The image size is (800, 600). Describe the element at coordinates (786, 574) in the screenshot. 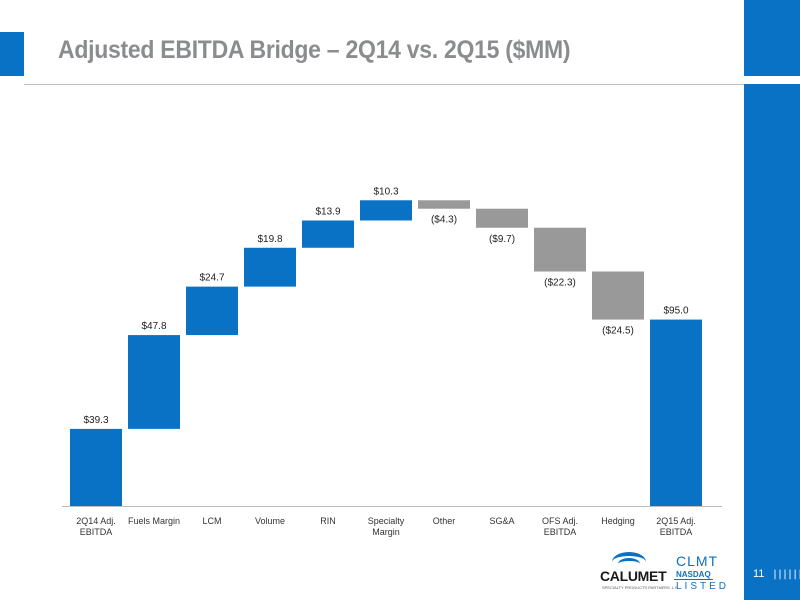

I see `footer-decoration: ||||||||` at that location.